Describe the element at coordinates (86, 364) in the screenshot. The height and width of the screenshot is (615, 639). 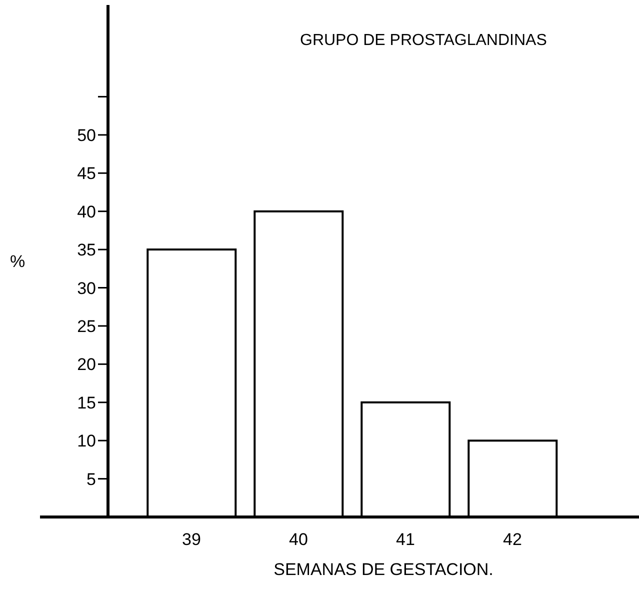
I see `y-tick-label: 20` at that location.